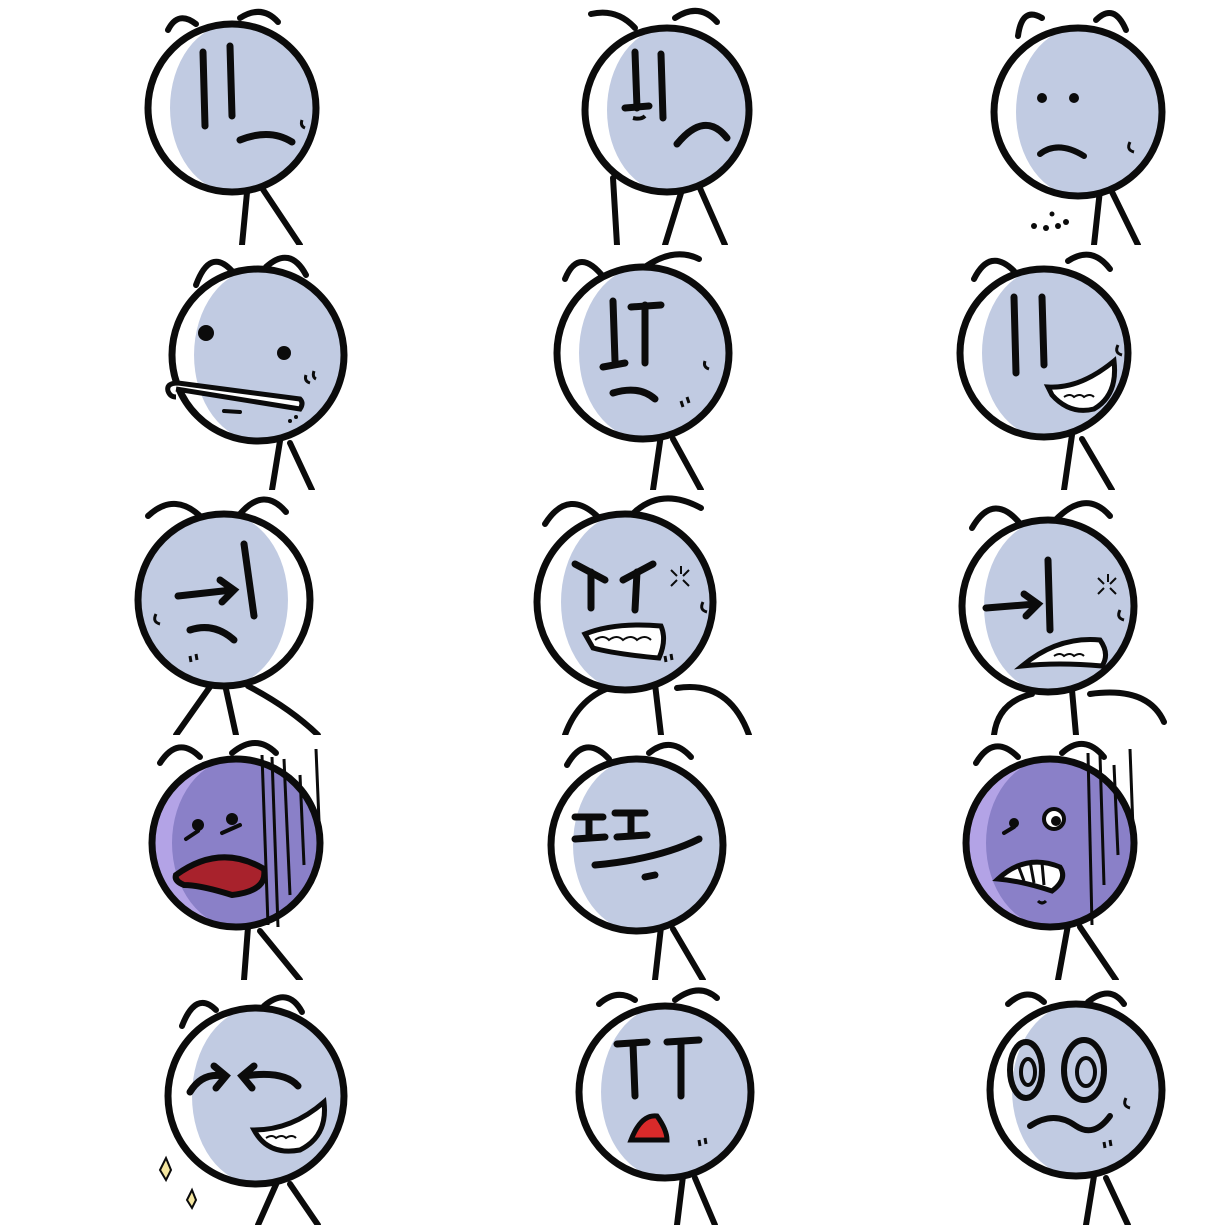 The width and height of the screenshot is (1227, 1225). What do you see at coordinates (204, 1102) in the screenshot?
I see `face-laughing-squint` at bounding box center [204, 1102].